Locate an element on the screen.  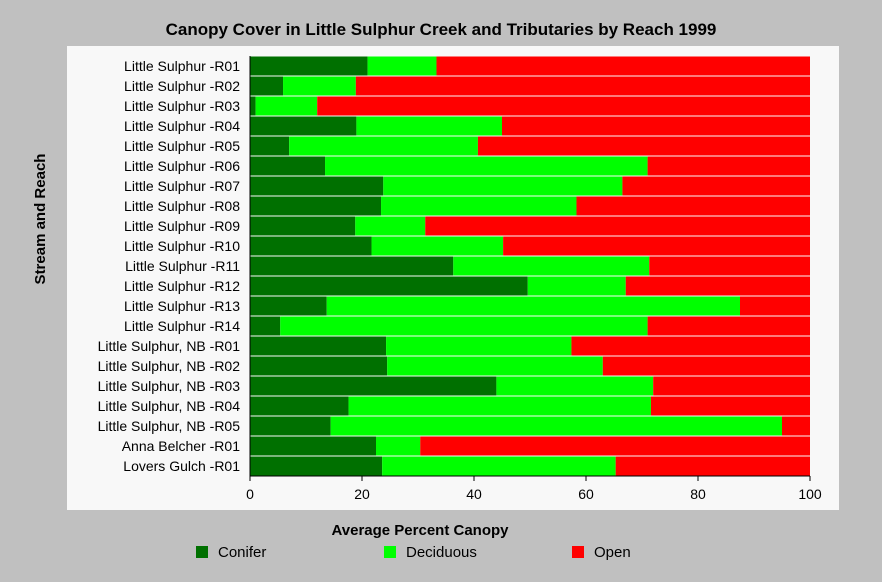
category-label: Little Sulphur -R14 is located at coordinates (182, 326).